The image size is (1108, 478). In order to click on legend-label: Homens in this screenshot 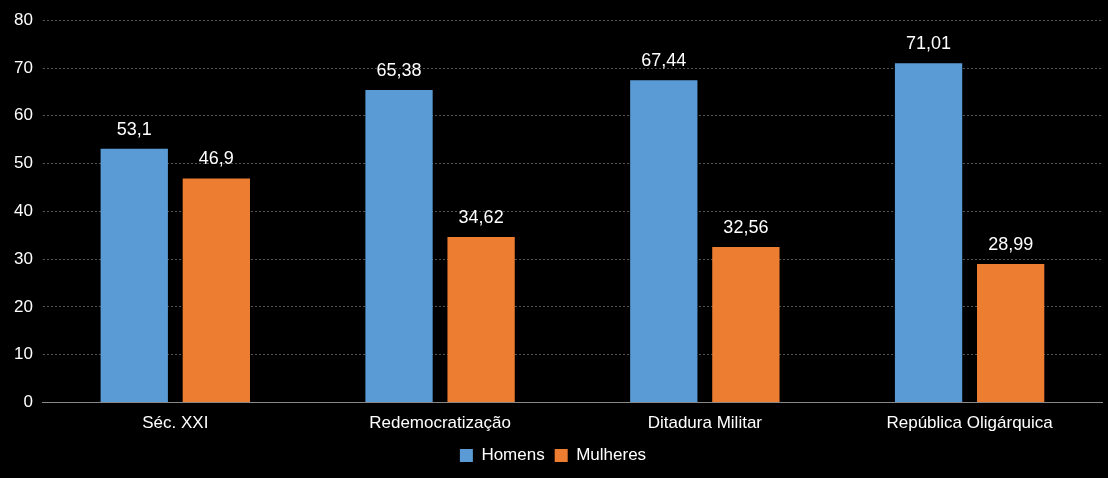, I will do `click(513, 455)`.